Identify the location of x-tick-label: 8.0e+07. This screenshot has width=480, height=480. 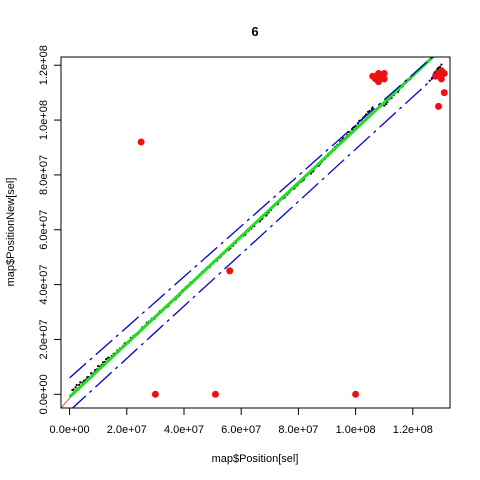
(298, 430).